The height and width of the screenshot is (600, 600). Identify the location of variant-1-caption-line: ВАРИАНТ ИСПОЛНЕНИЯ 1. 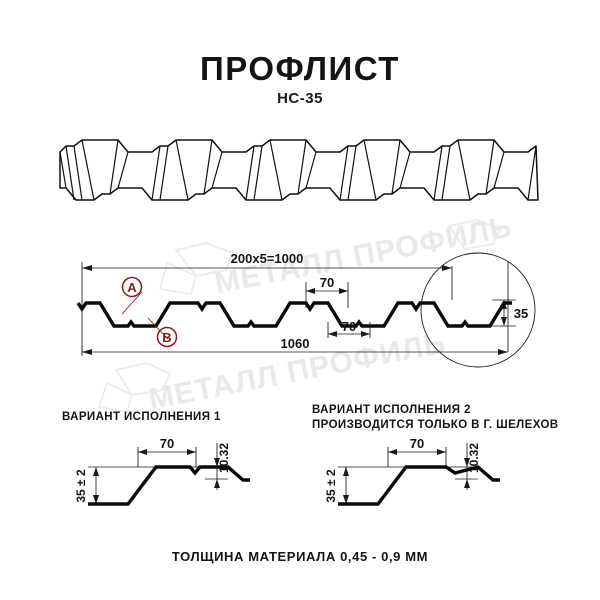
(141, 417).